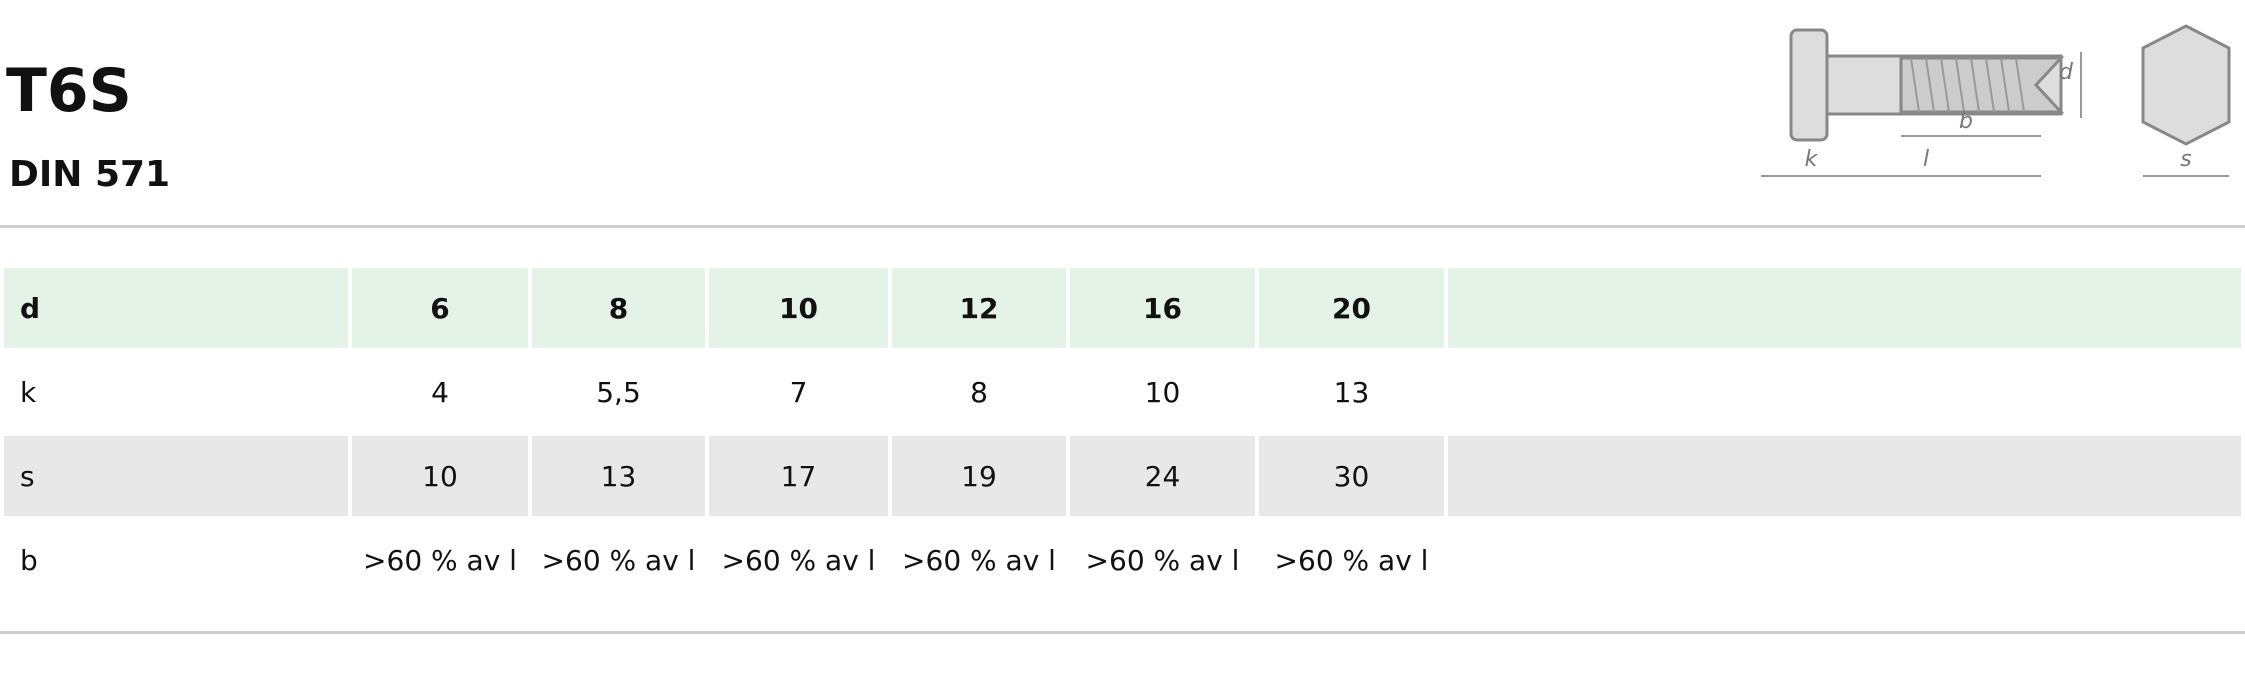 The height and width of the screenshot is (692, 2245). I want to click on label-l: l, so click(1926, 159).